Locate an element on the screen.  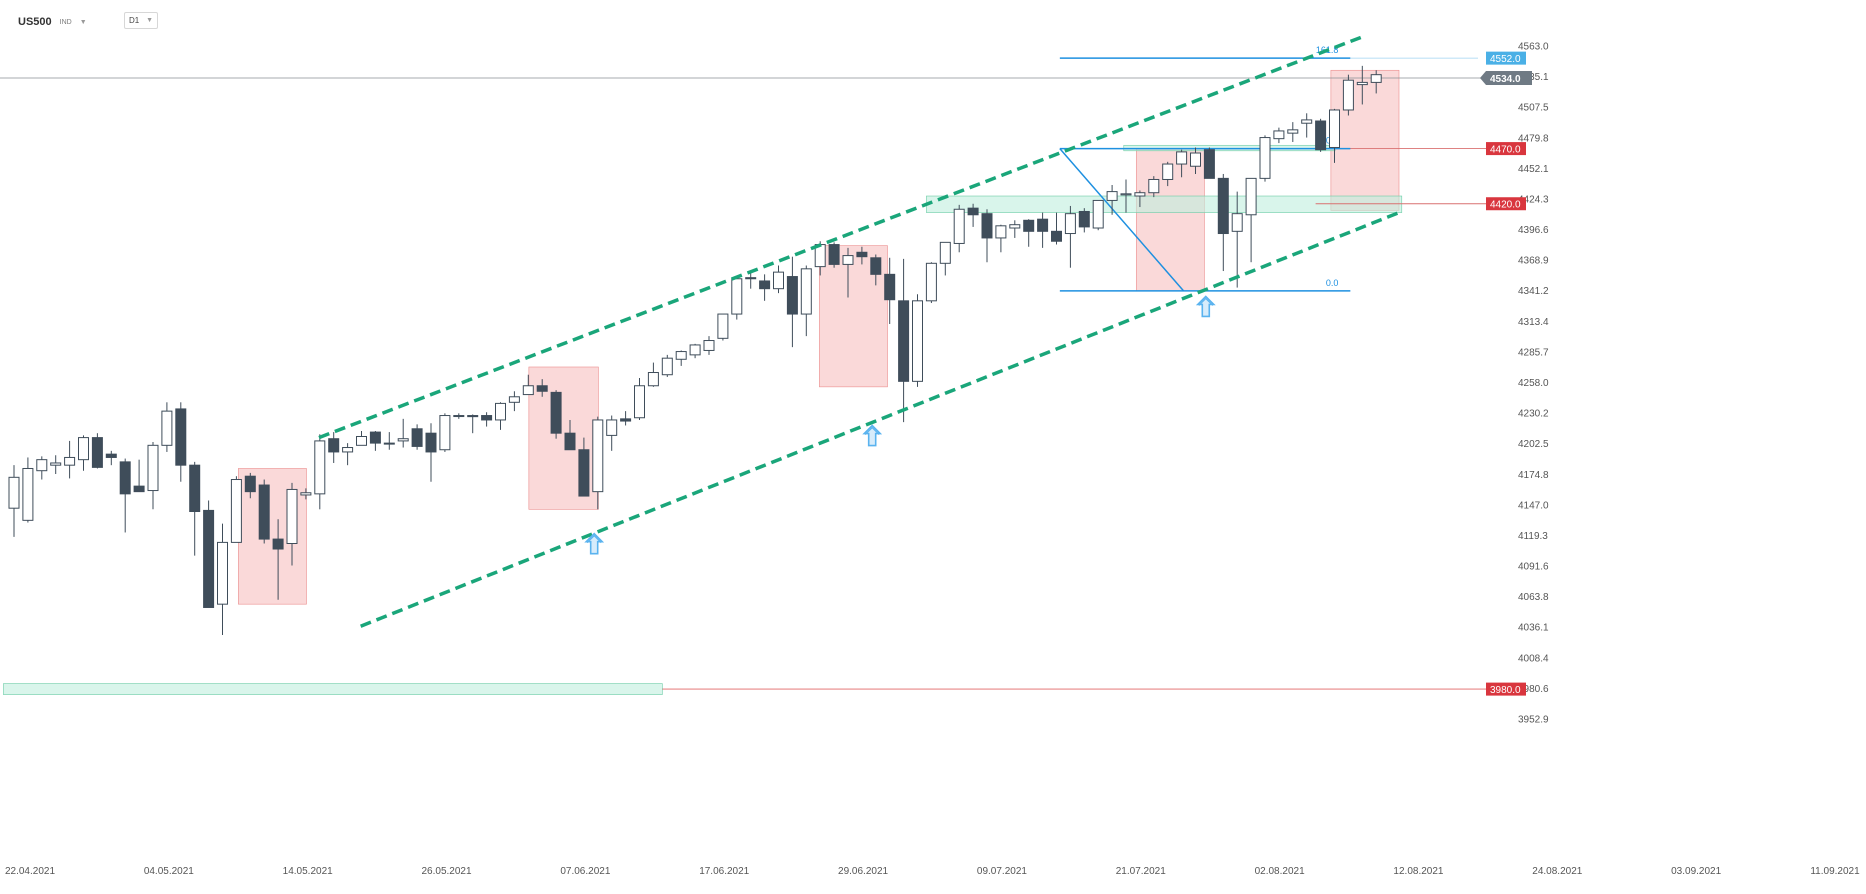
chevron-down-icon: ▼ is located at coordinates (83, 22).